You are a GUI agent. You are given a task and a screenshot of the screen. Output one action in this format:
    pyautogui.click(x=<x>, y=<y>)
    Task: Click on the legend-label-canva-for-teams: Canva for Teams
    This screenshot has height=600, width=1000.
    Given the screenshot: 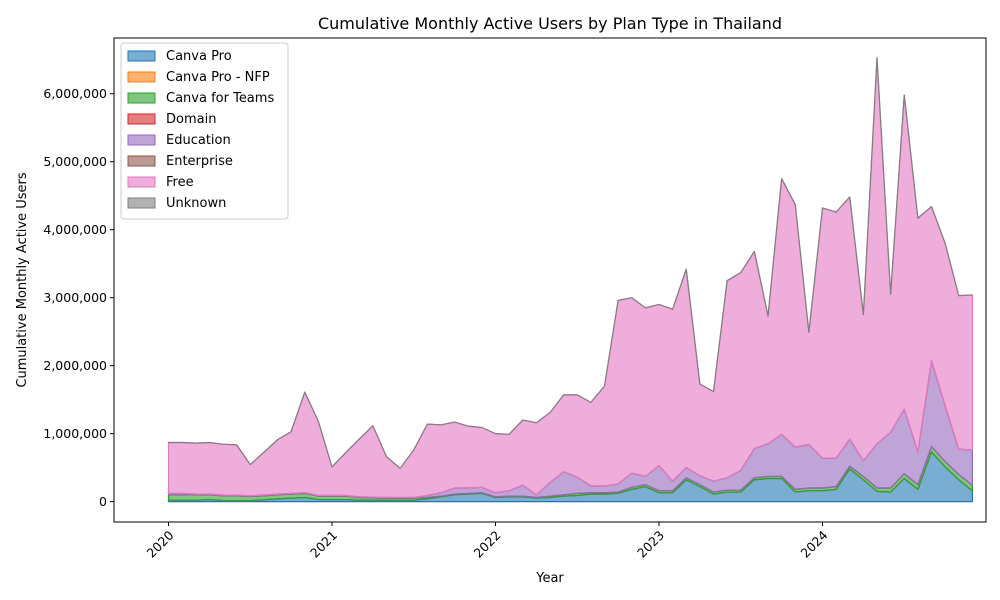 What is the action you would take?
    pyautogui.click(x=220, y=98)
    